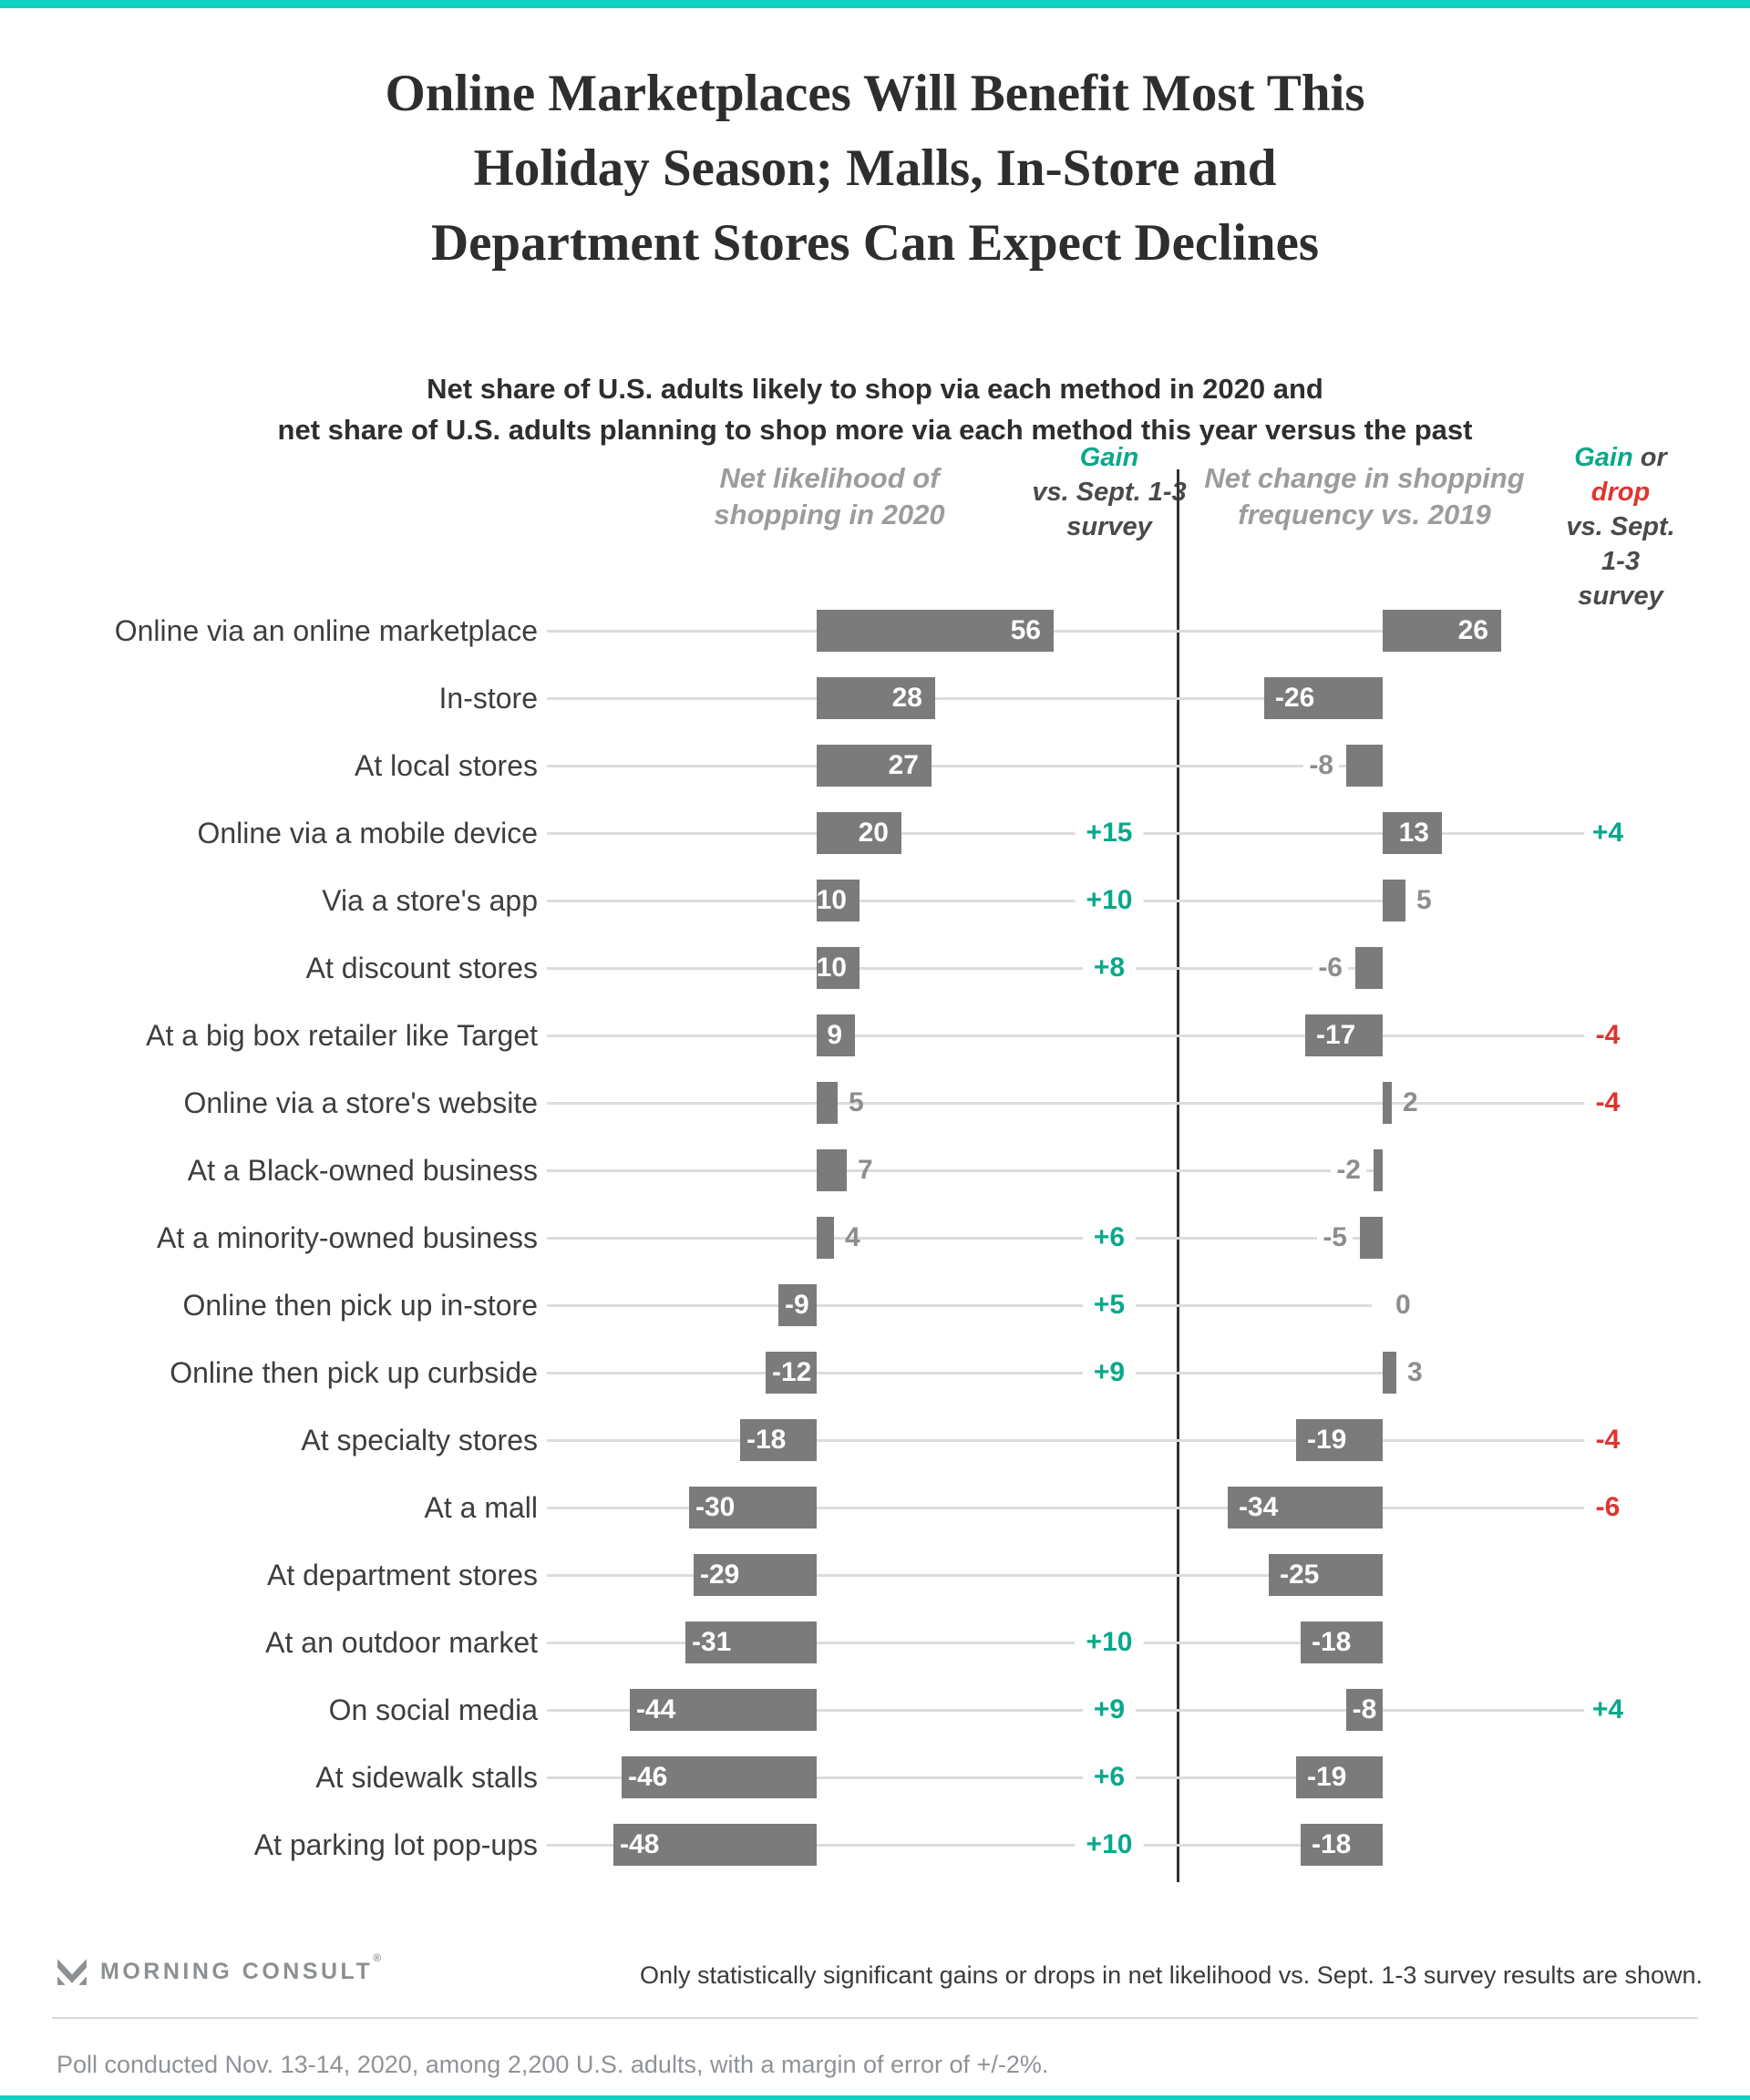 This screenshot has width=1750, height=2100. What do you see at coordinates (1259, 1507) in the screenshot?
I see `bar-value: -34` at bounding box center [1259, 1507].